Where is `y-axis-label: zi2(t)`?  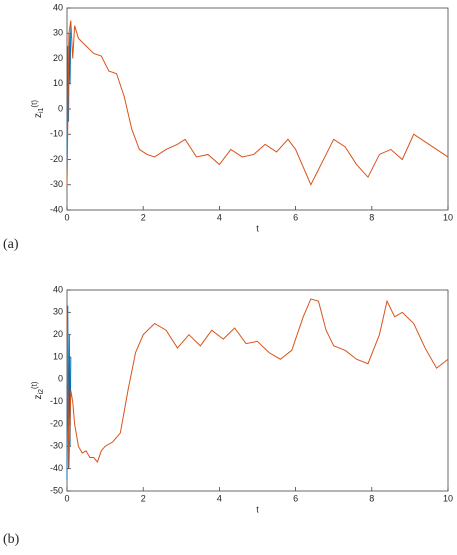
y-axis-label: zi2(t) is located at coordinates (37, 390).